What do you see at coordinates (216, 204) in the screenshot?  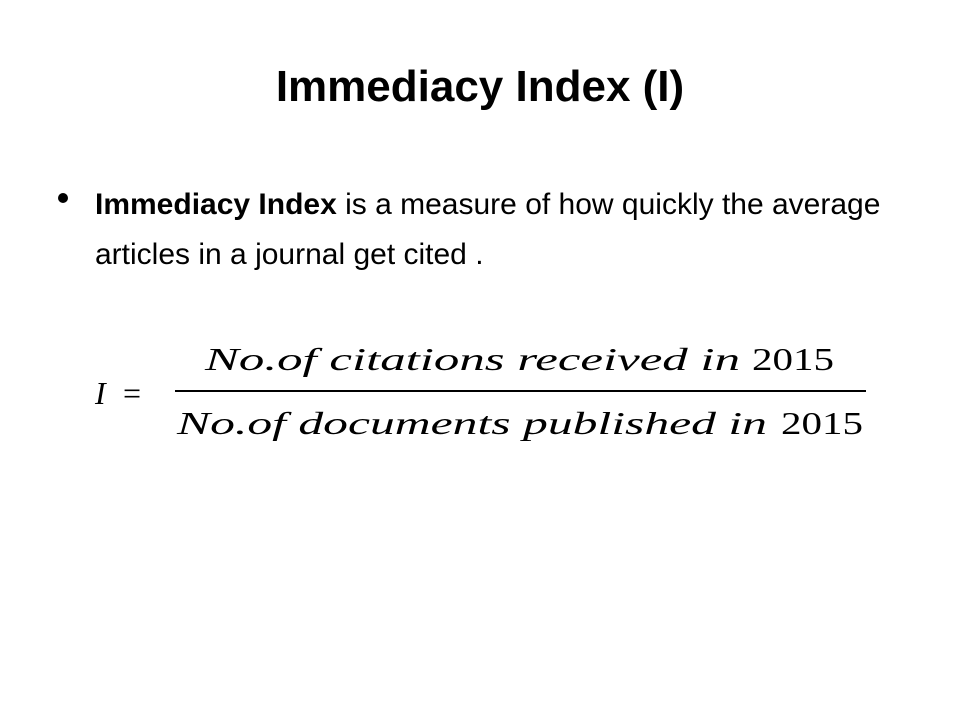 I see `bullet-bold: Immediacy Index` at bounding box center [216, 204].